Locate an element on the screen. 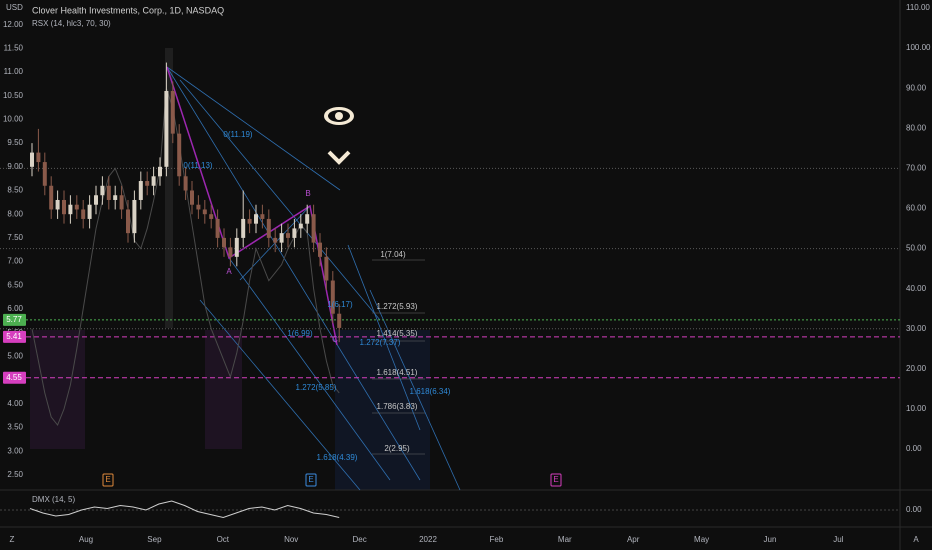 Image resolution: width=932 pixels, height=550 pixels. auto-button: A is located at coordinates (916, 539).